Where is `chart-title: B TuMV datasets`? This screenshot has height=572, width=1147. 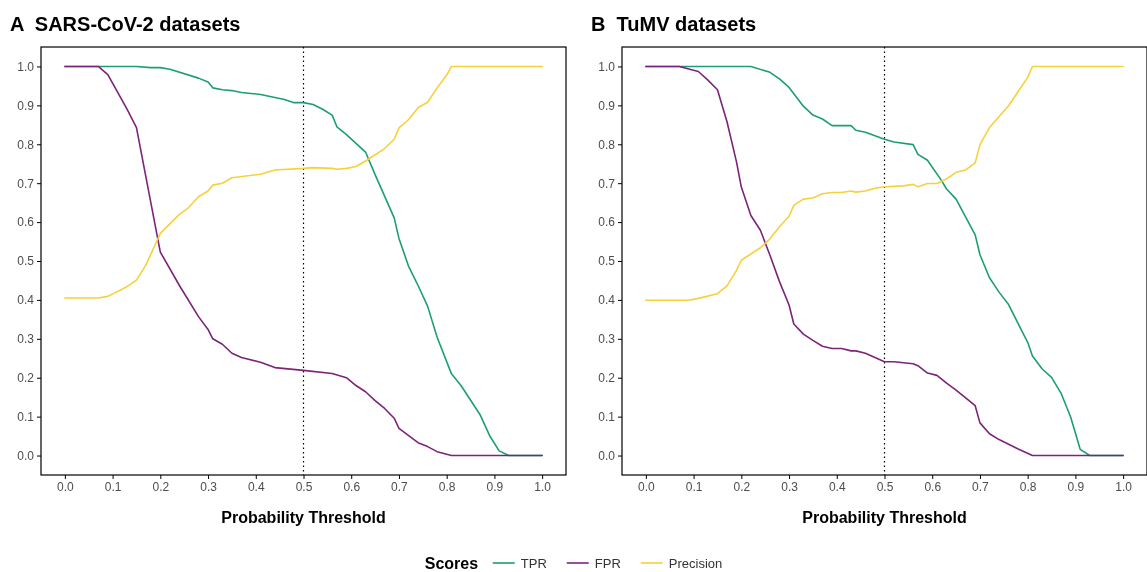
chart-title: B TuMV datasets is located at coordinates (674, 24).